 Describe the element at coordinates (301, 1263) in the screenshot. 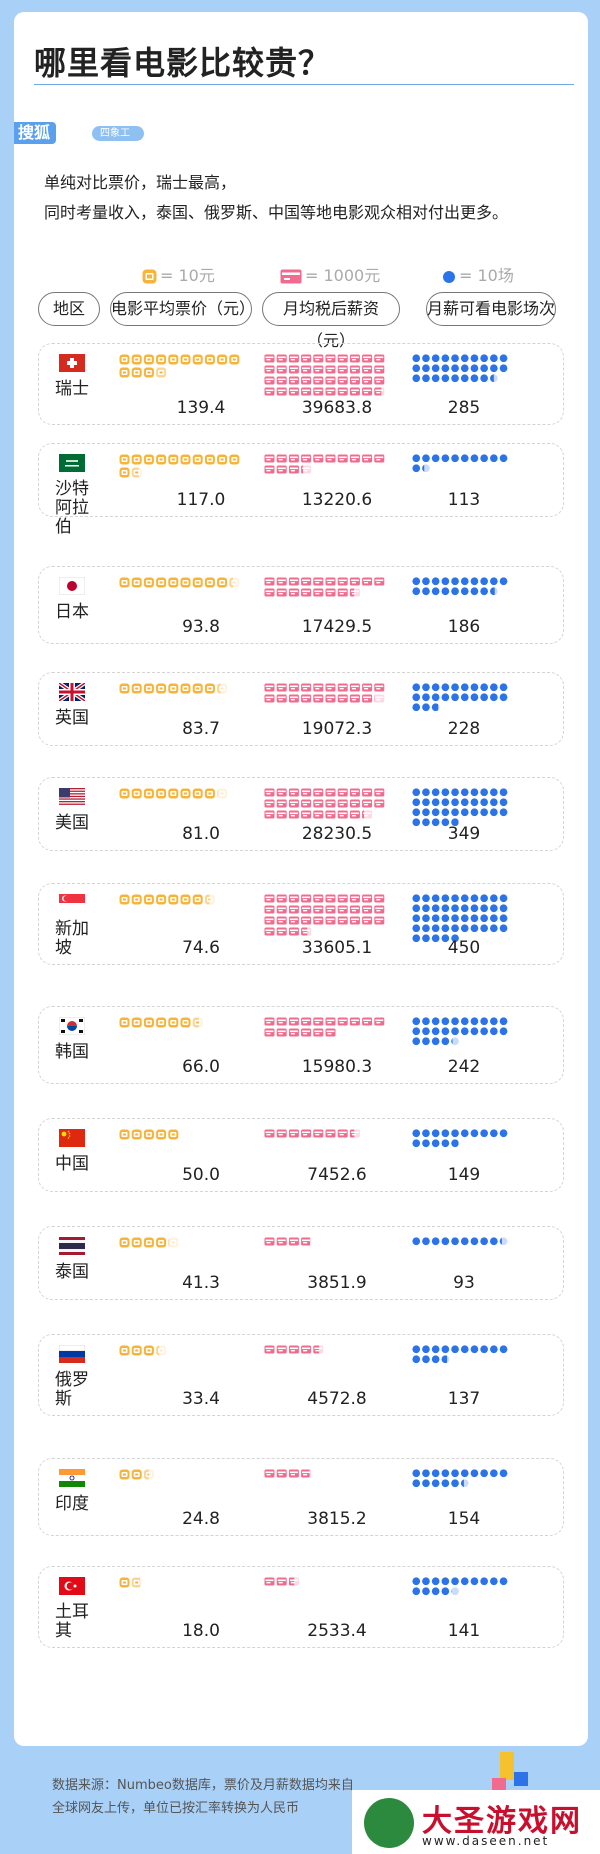

I see `country-row: 泰国 41.3 3851.9 93` at that location.